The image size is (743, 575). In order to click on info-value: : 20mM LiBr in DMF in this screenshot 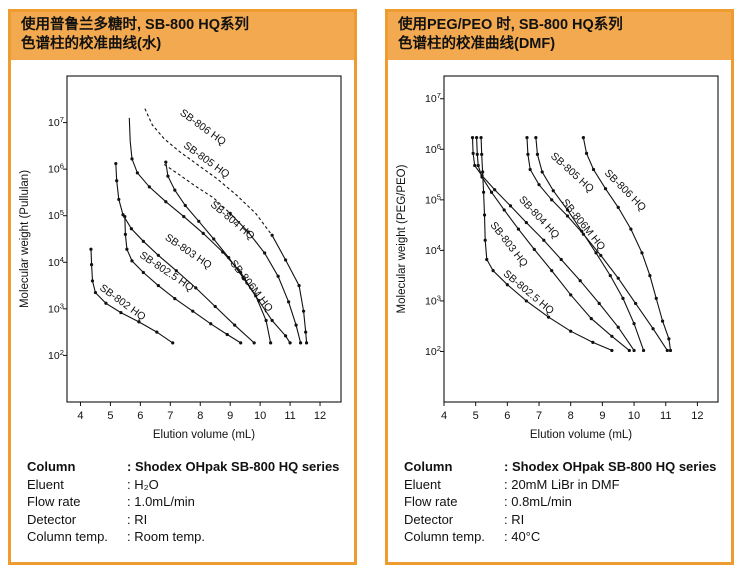, I will do `click(562, 484)`.